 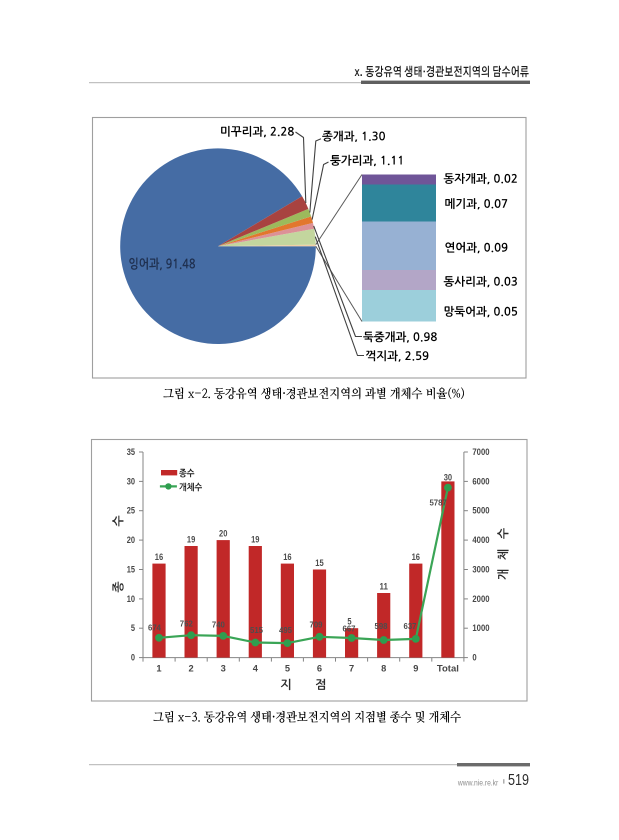 I want to click on svg-text: 674, so click(x=154, y=628).